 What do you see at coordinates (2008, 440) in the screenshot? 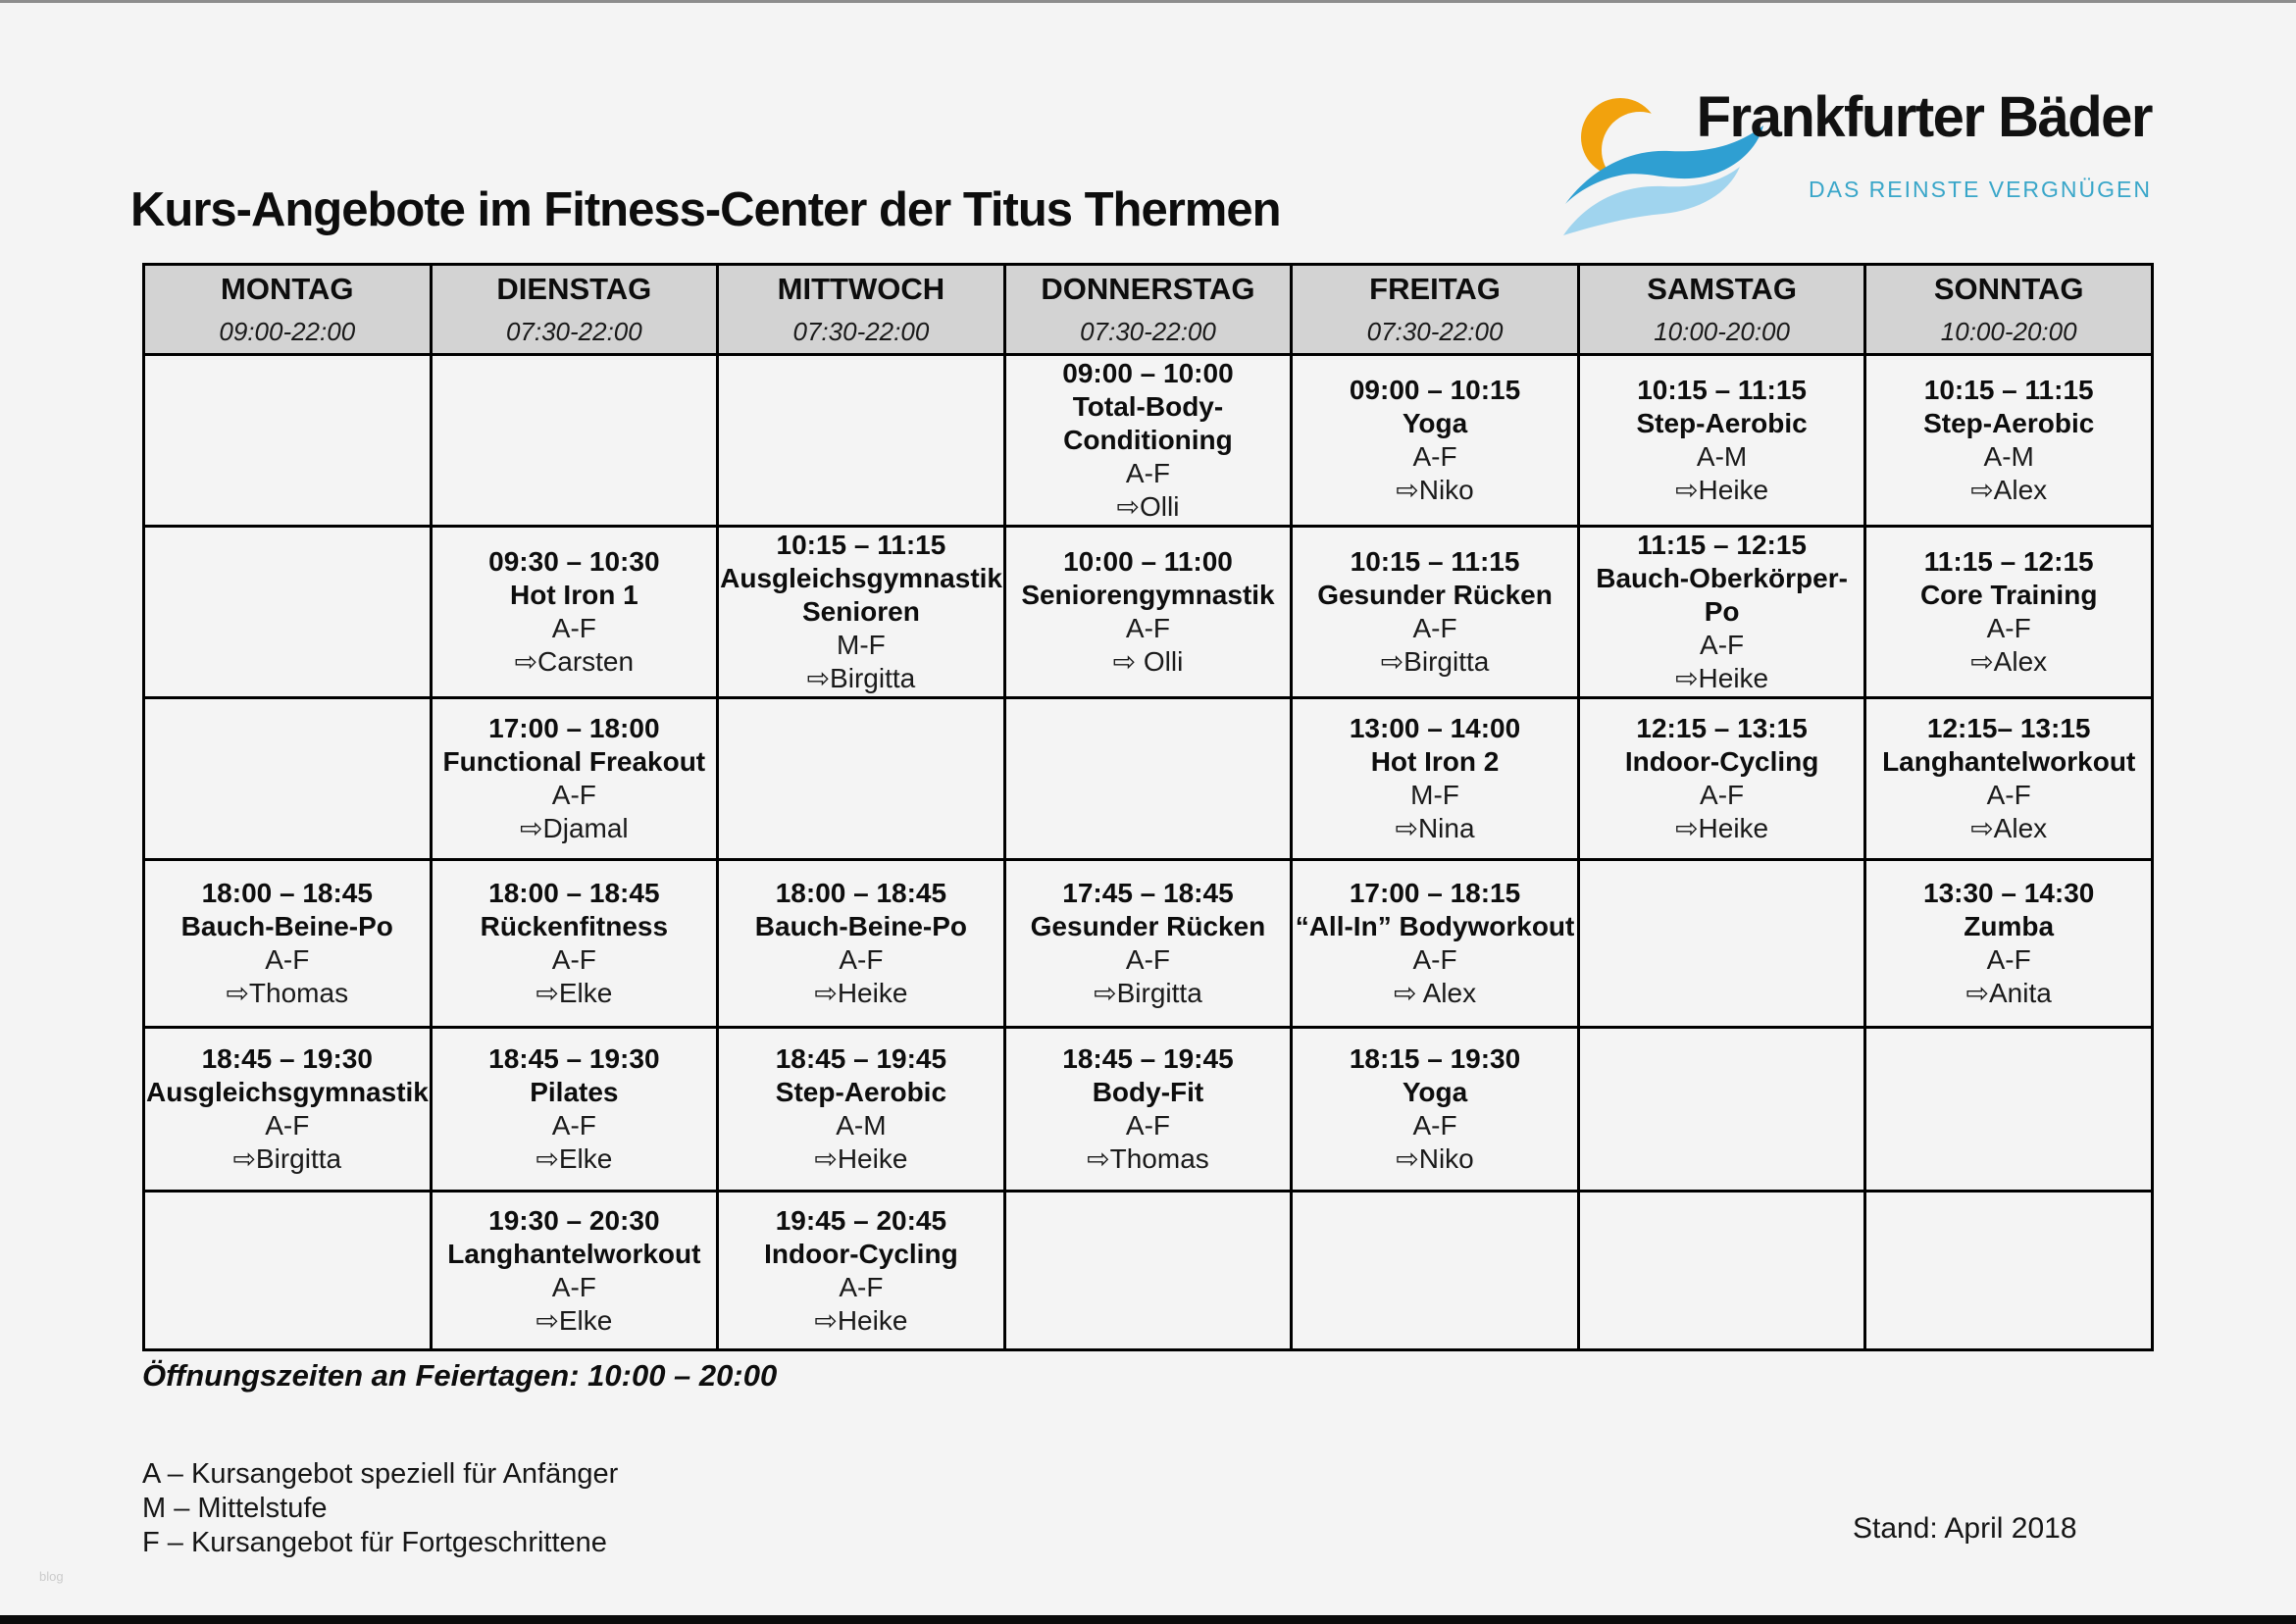
I see `course-cell: 10:15 – 11:15 Step-Aerobic A-M ⇨Alex` at bounding box center [2008, 440].